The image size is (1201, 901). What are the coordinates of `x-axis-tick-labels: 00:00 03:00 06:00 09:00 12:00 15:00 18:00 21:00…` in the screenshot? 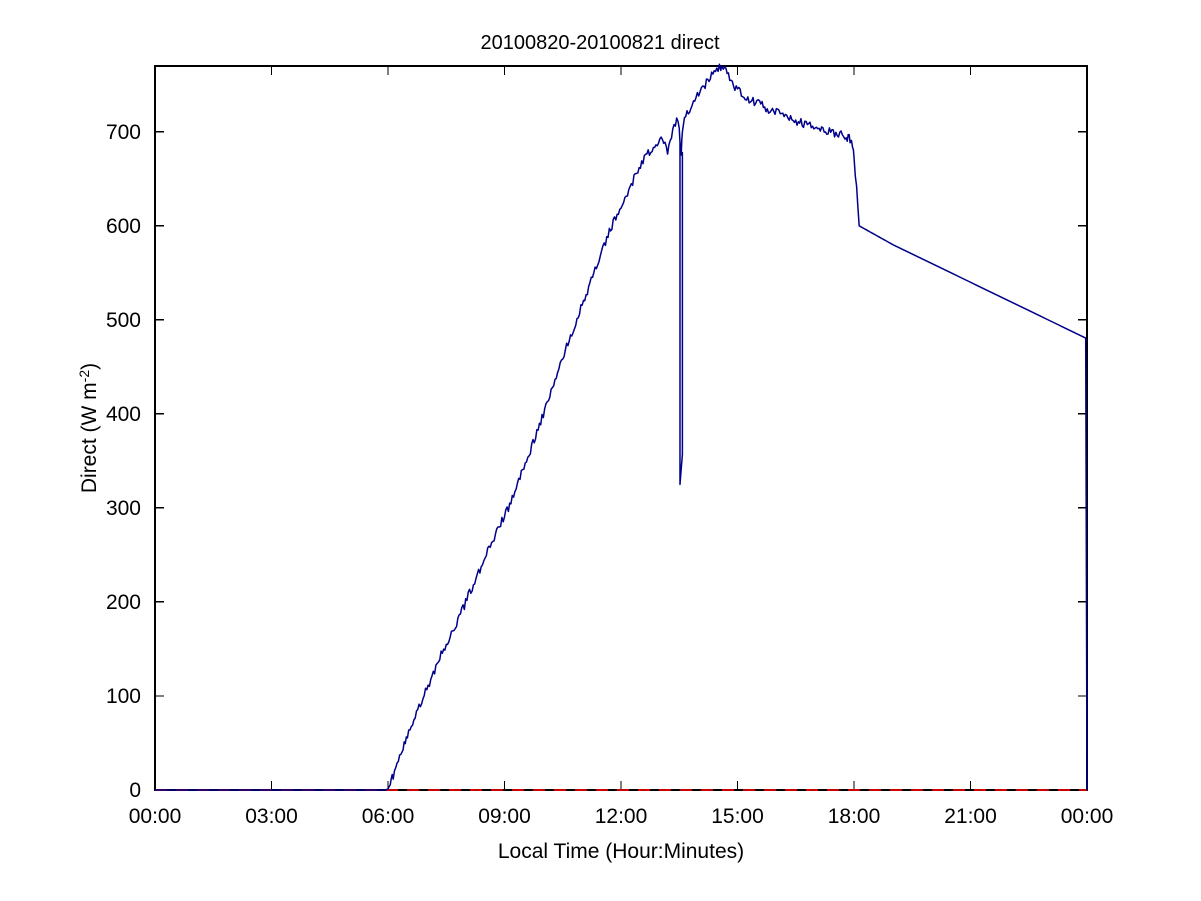 It's located at (621, 816).